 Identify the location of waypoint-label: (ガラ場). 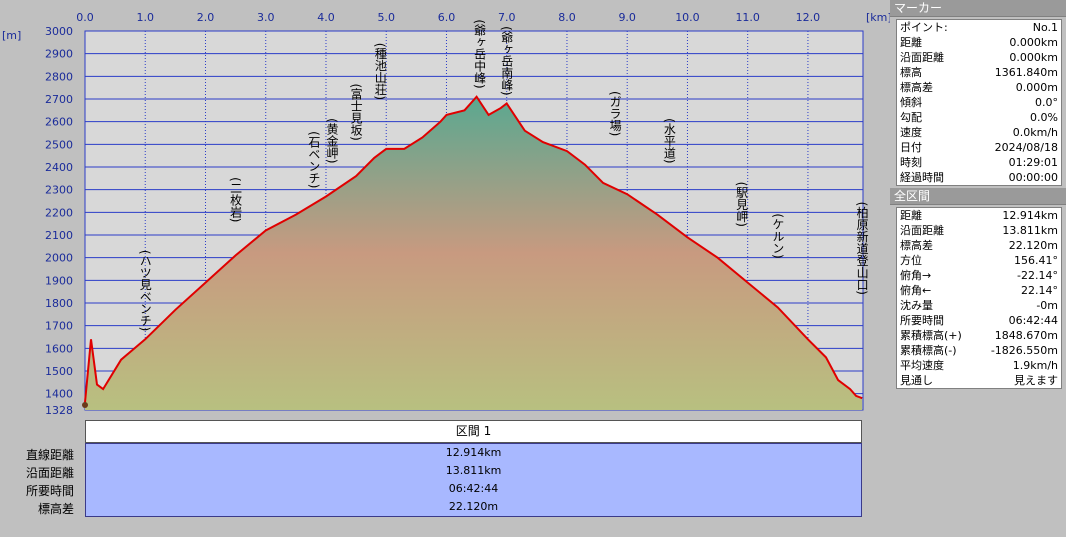
(615, 113).